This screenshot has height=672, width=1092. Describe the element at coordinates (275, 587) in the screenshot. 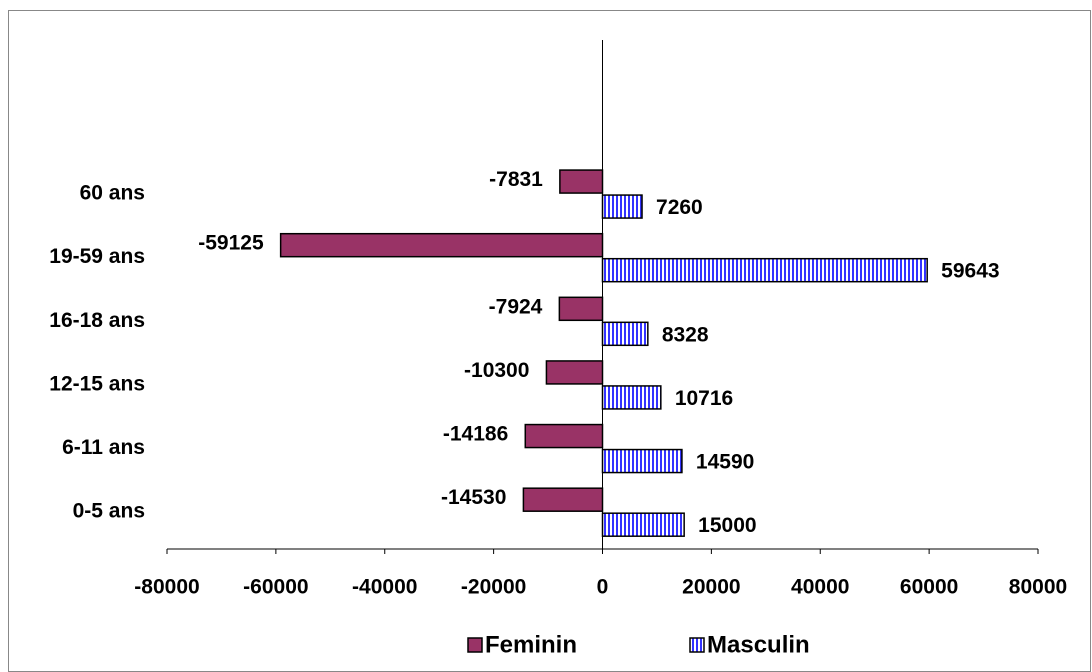

I see `x-tick-label: -60000` at that location.